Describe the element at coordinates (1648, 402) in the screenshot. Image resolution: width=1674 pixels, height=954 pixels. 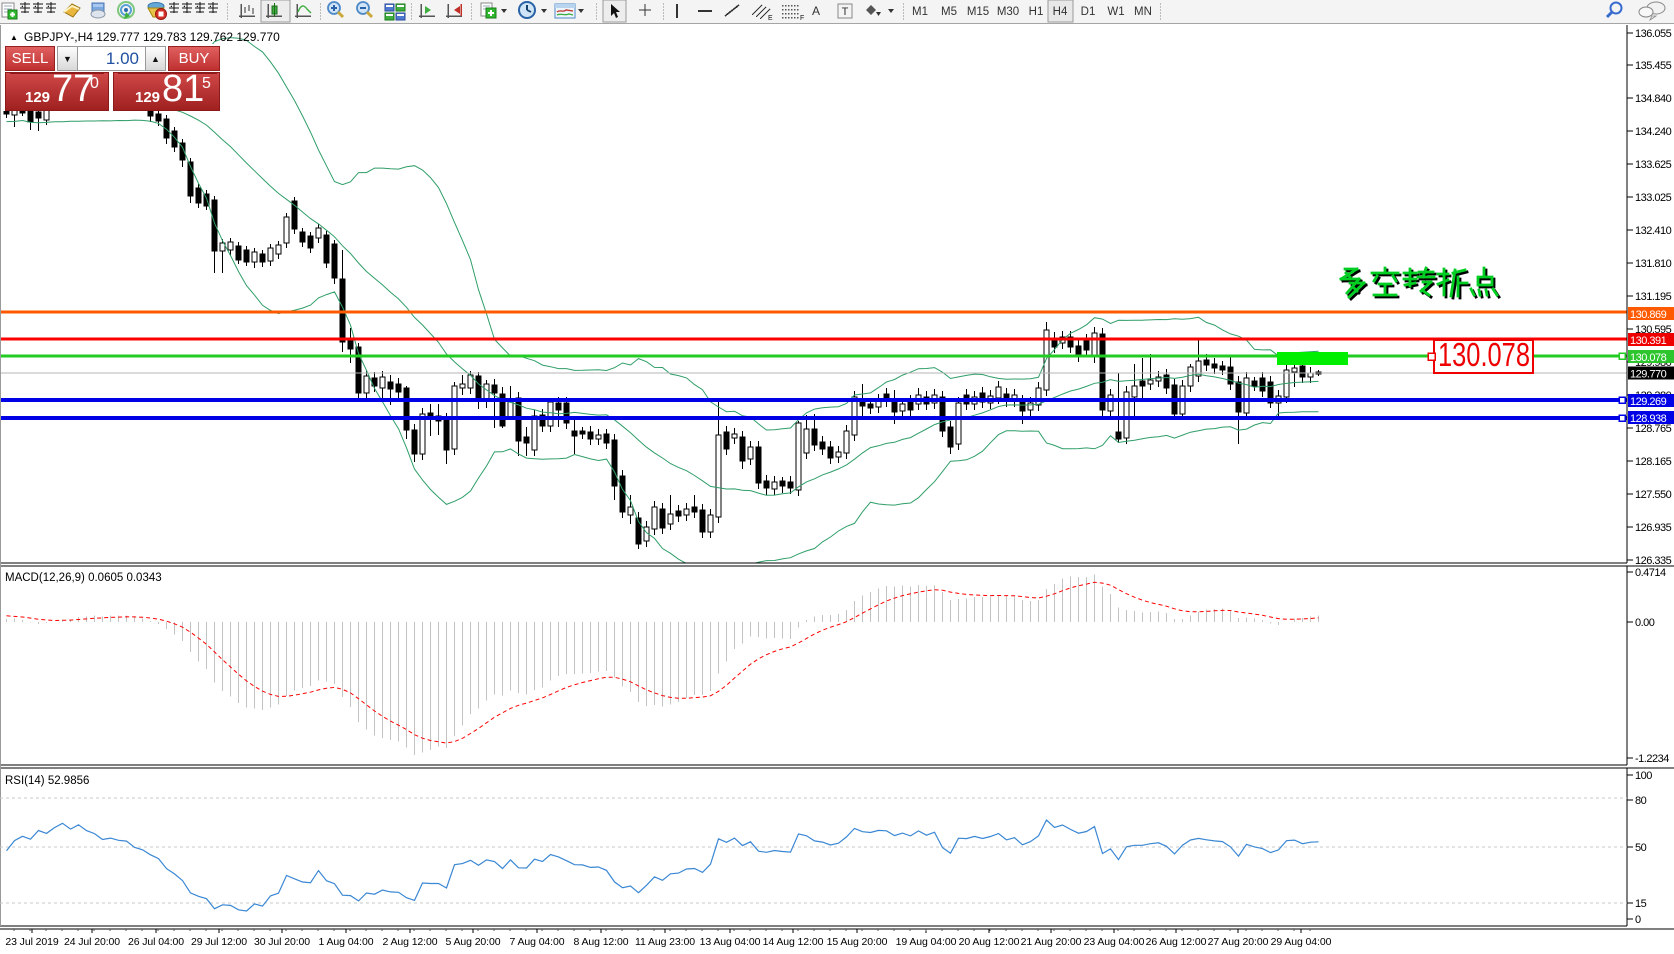
I see `svg-text: 129.269` at that location.